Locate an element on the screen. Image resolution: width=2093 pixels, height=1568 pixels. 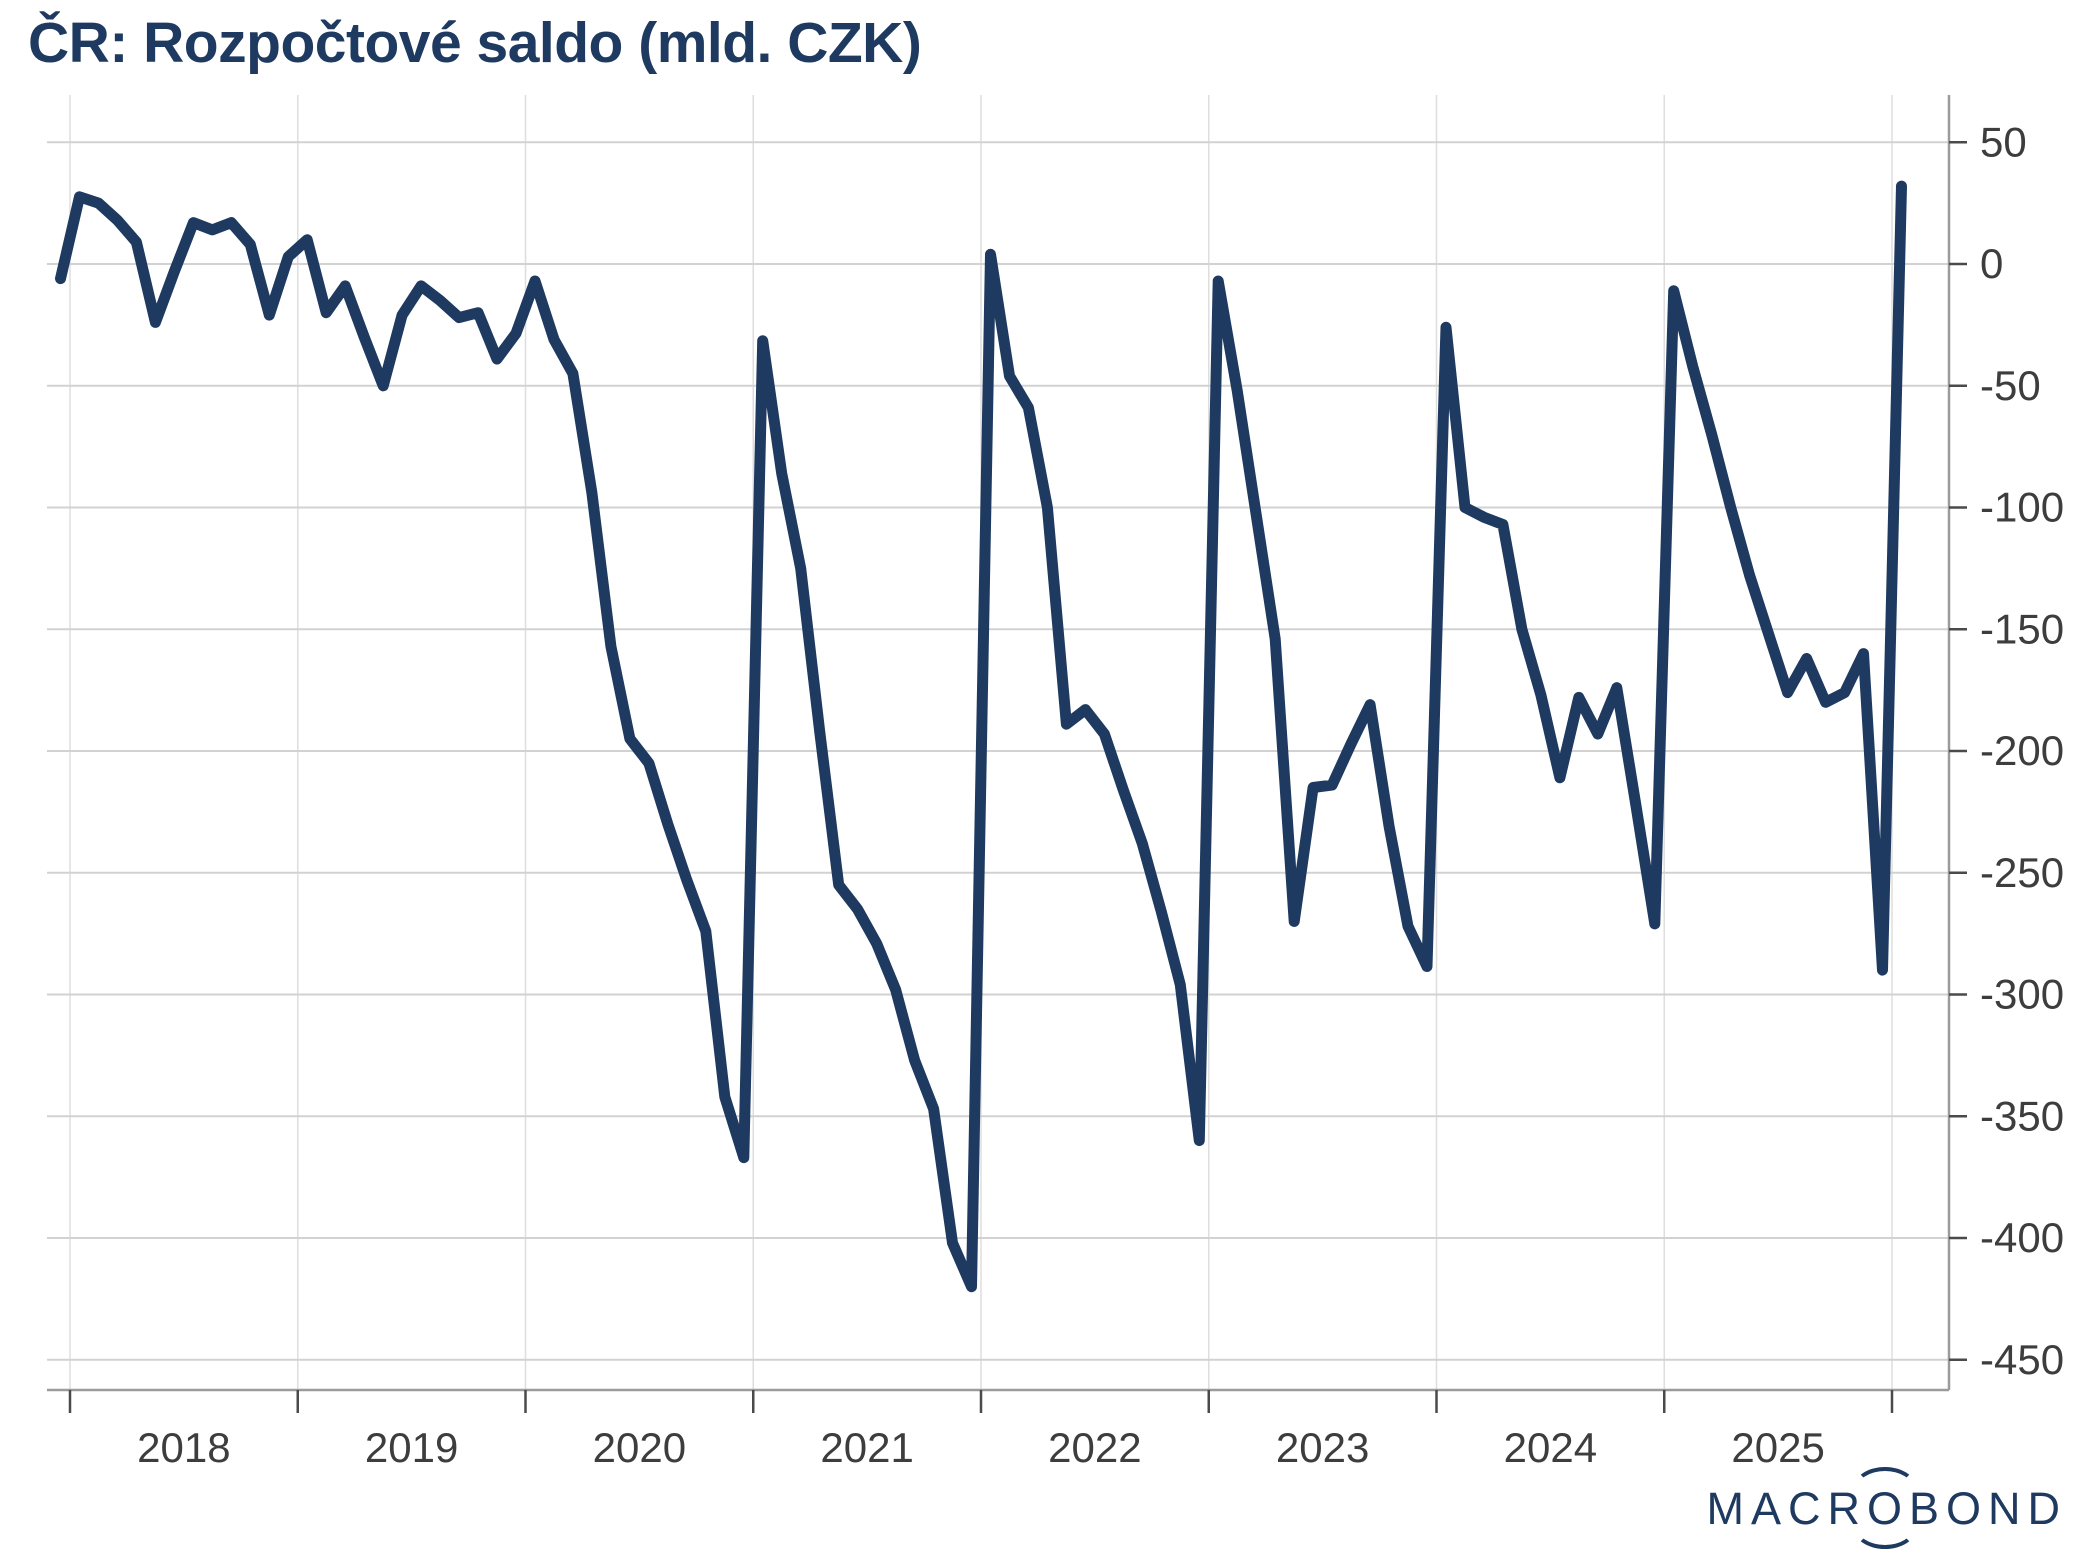
macrobond-logo: MACR O BOND is located at coordinates (1886, 1508).